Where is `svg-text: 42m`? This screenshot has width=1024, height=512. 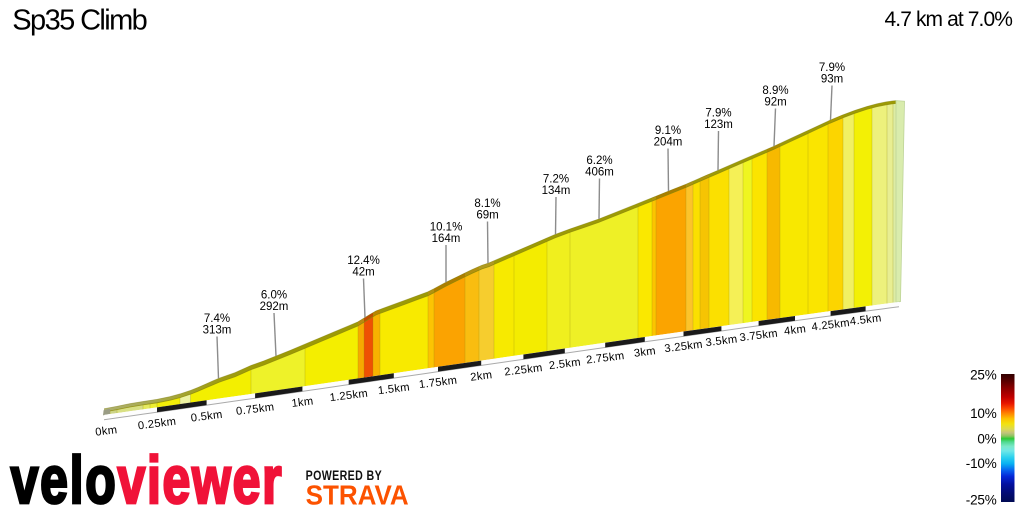
svg-text: 42m is located at coordinates (363, 272).